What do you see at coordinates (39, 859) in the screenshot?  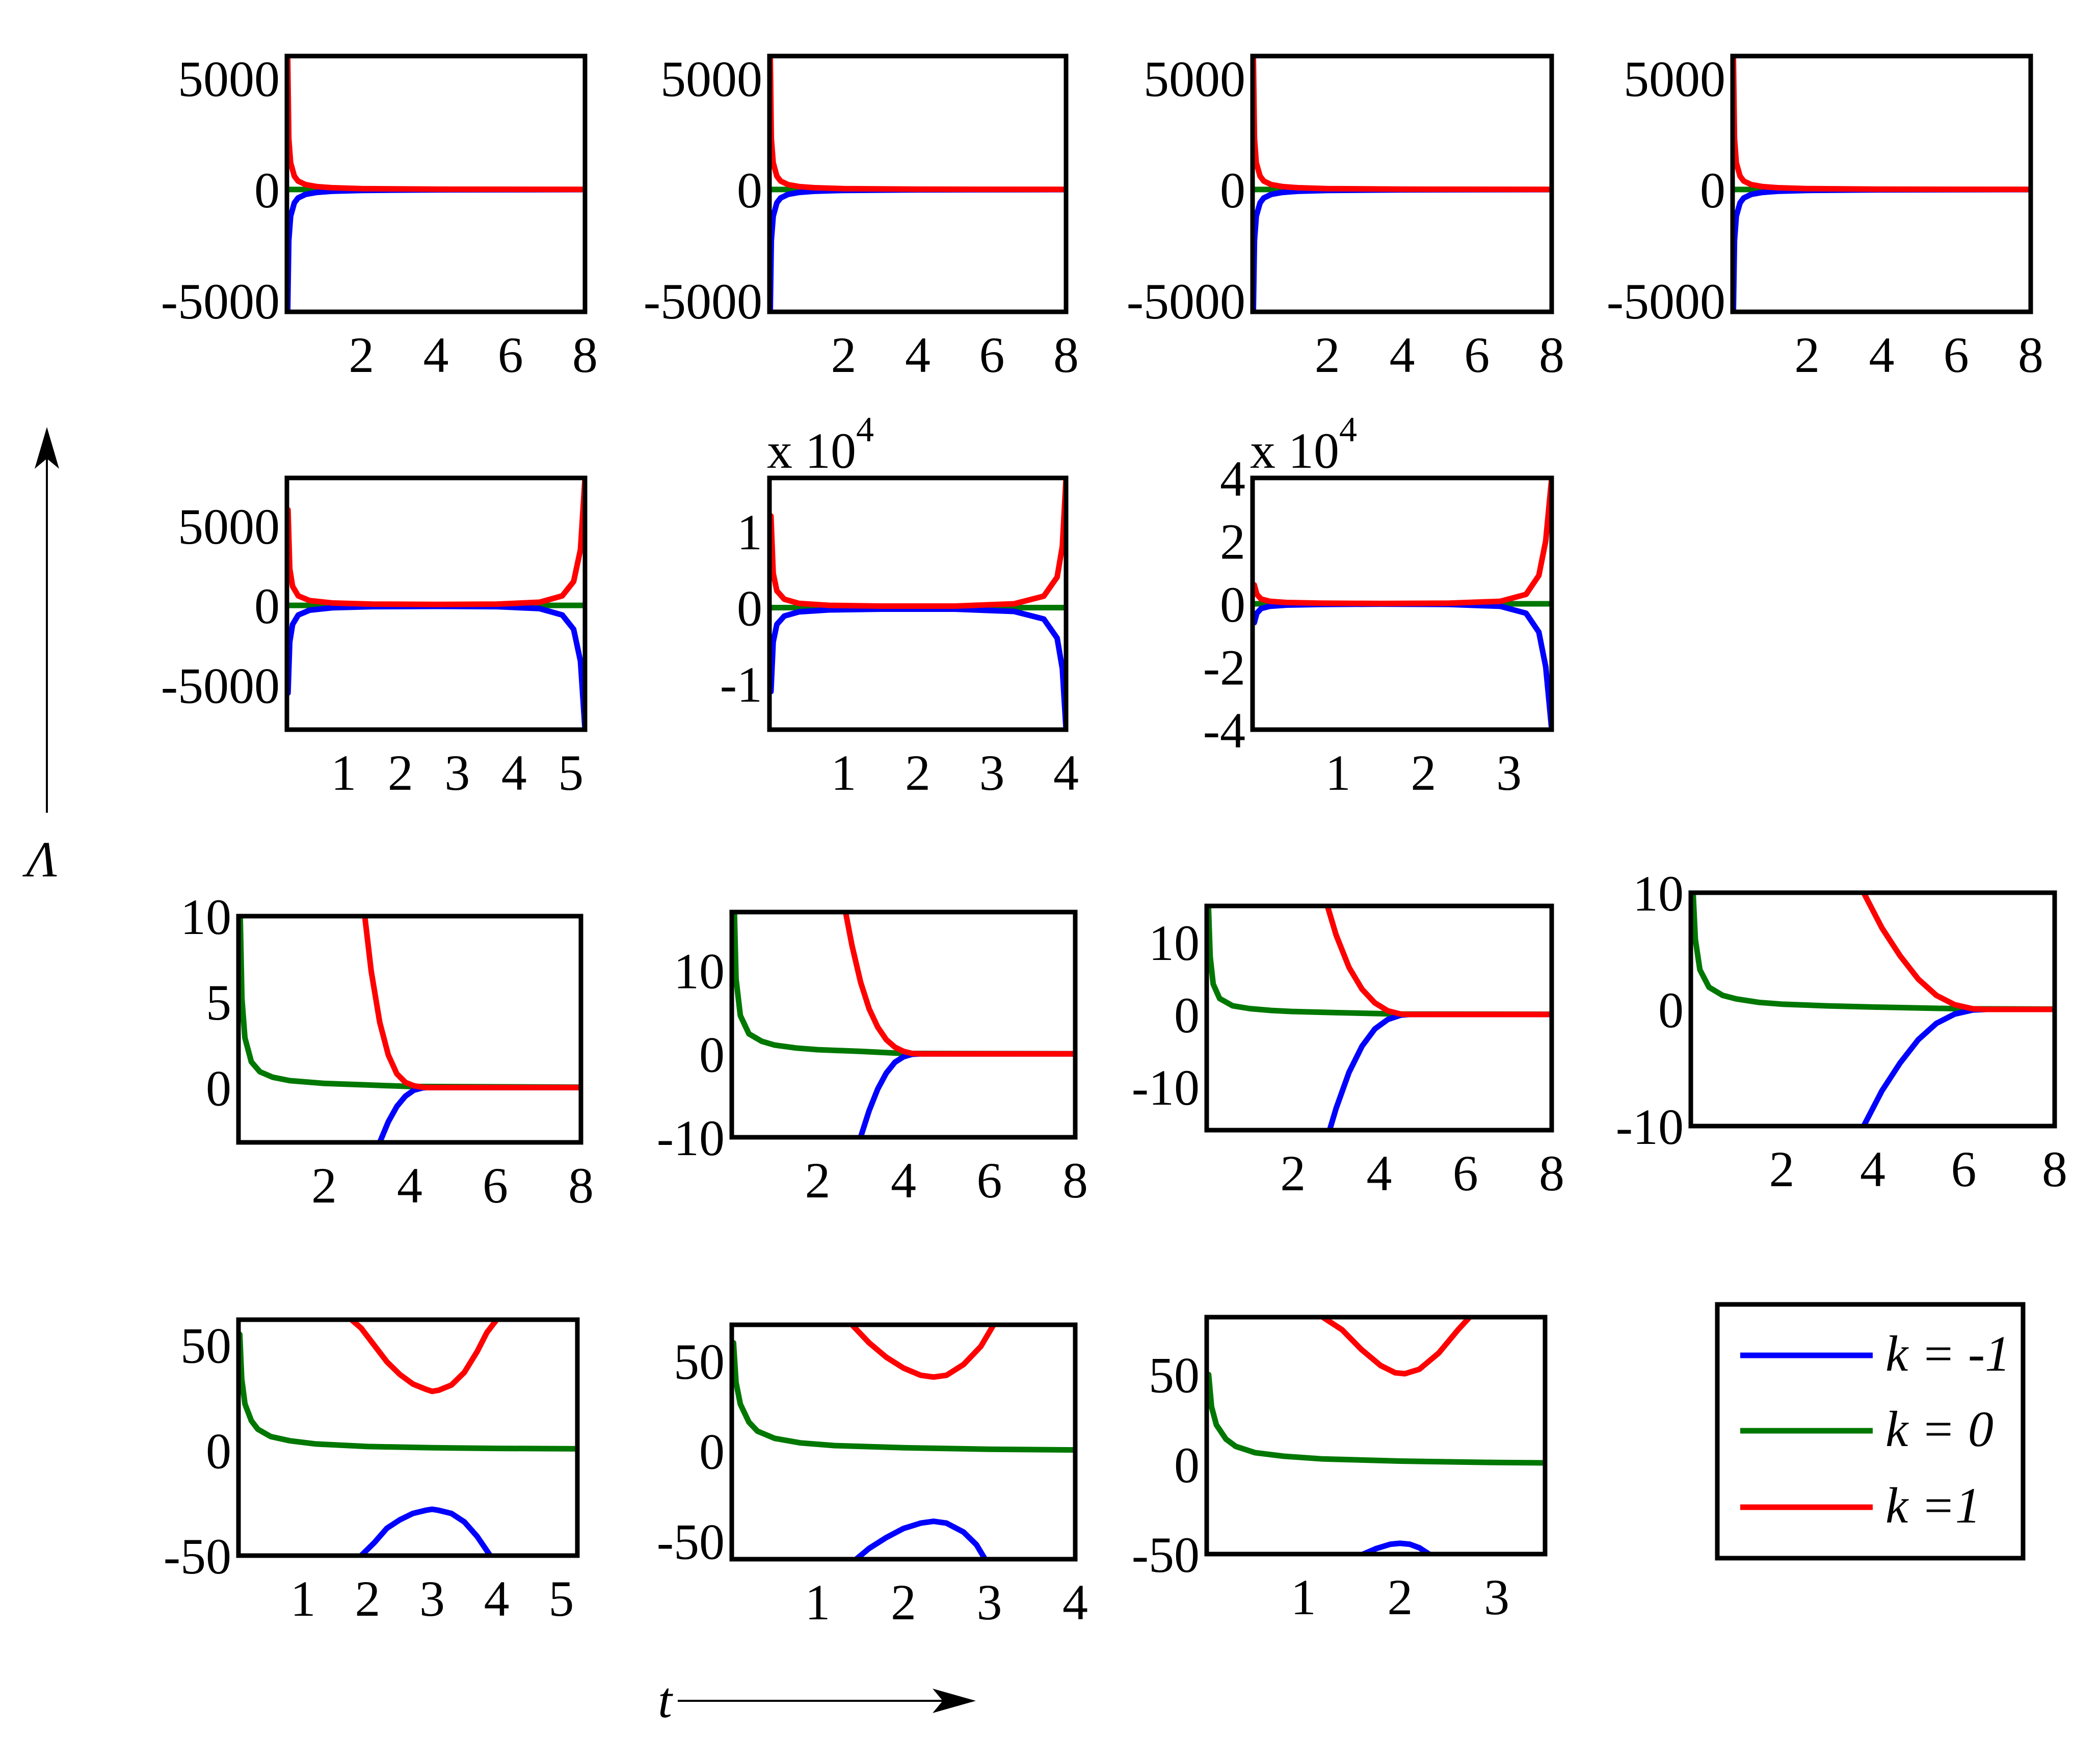 I see `y-axis-symbol: Λ` at bounding box center [39, 859].